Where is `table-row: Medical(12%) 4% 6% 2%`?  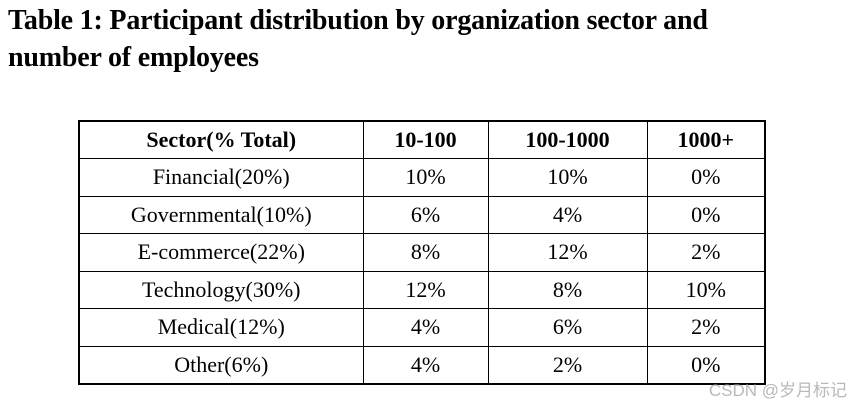 table-row: Medical(12%) 4% 6% 2% is located at coordinates (422, 327).